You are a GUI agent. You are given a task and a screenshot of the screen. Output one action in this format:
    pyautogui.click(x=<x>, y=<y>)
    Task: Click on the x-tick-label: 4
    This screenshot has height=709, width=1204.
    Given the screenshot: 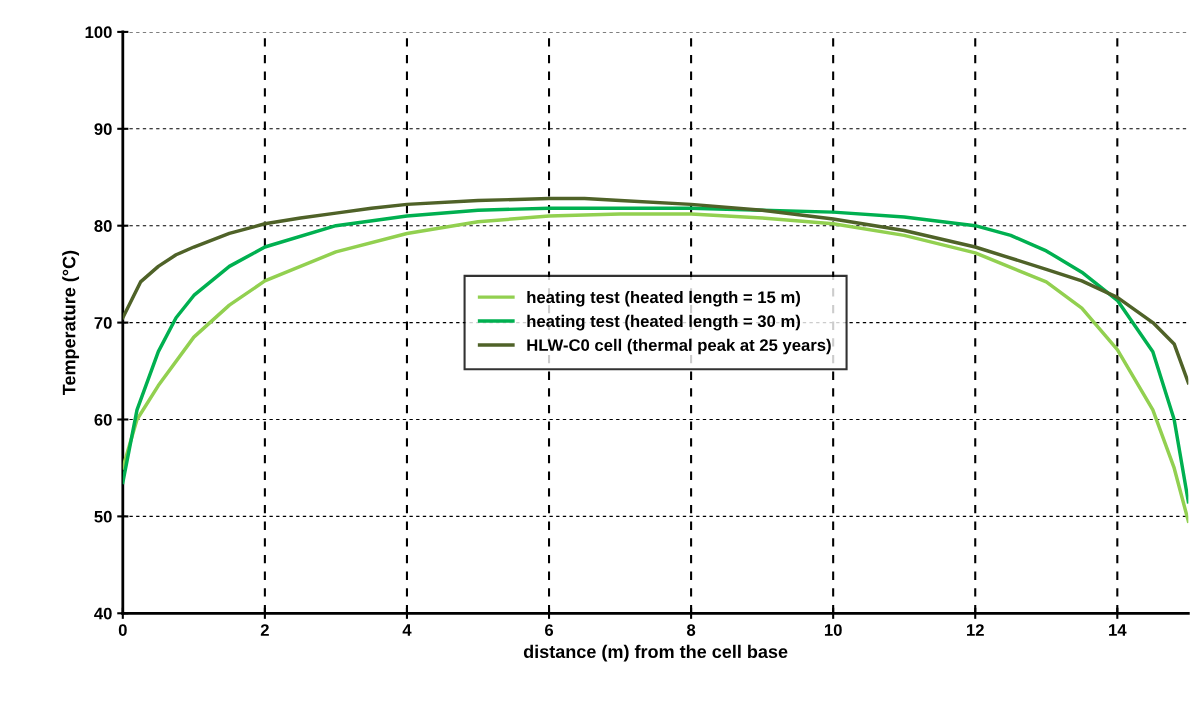 What is the action you would take?
    pyautogui.click(x=407, y=630)
    